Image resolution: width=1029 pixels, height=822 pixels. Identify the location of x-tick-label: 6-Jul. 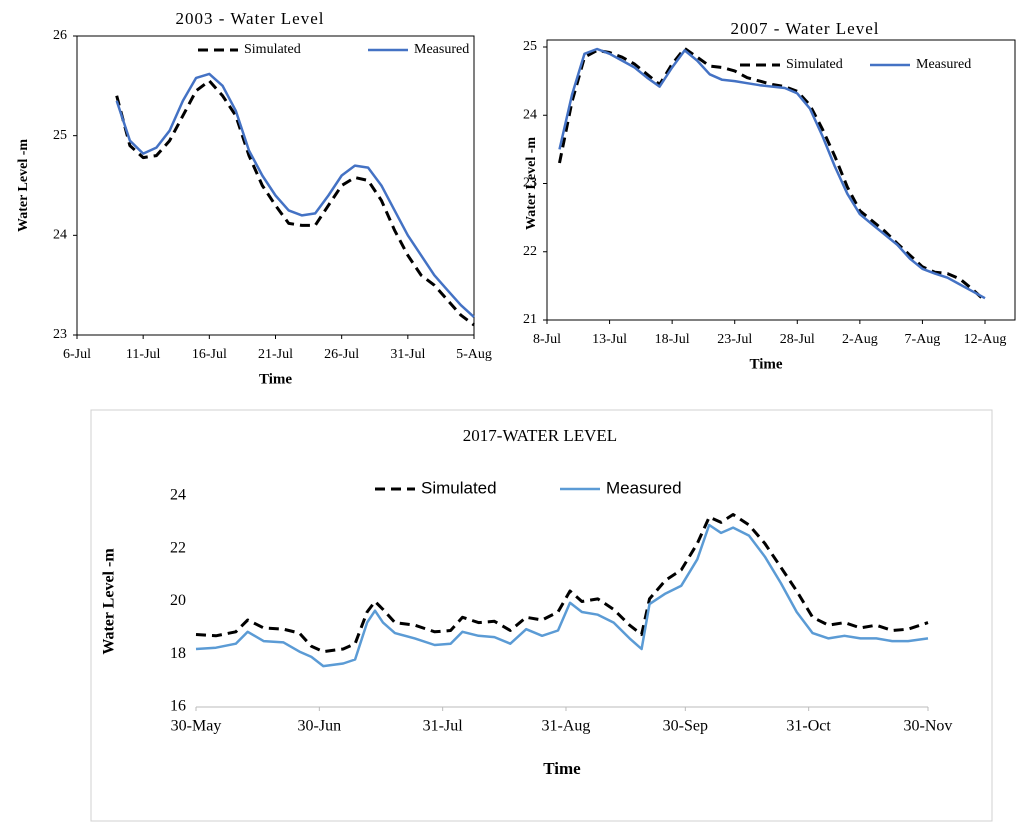
(77, 354).